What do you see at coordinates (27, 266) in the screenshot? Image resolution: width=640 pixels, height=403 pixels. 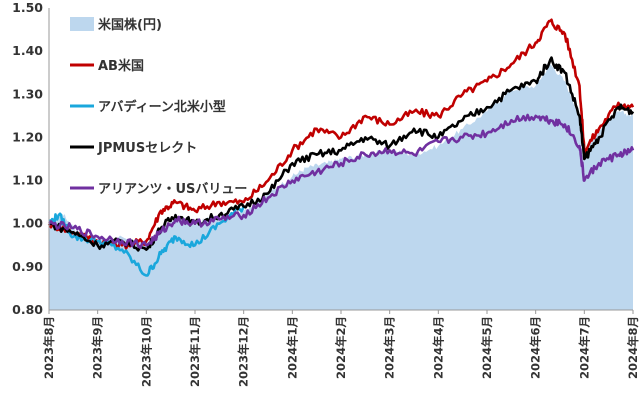 I see `y-tick-label: 0.90` at bounding box center [27, 266].